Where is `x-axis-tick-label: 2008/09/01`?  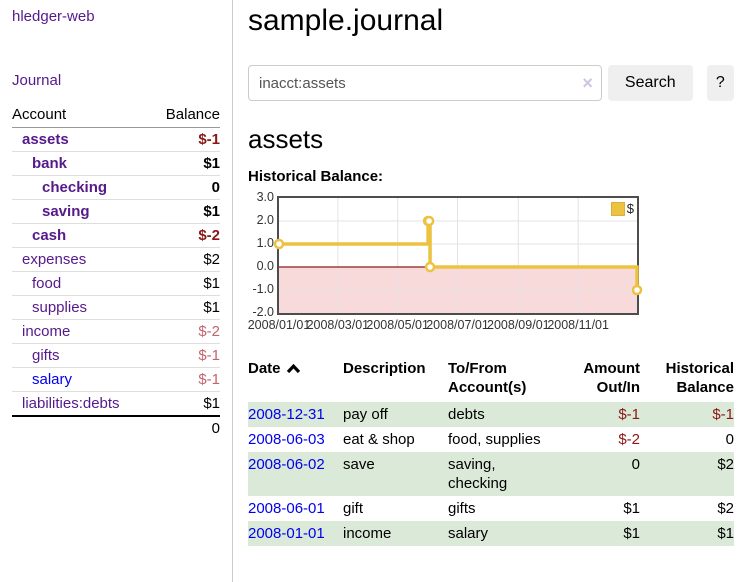 x-axis-tick-label: 2008/09/01 is located at coordinates (518, 325).